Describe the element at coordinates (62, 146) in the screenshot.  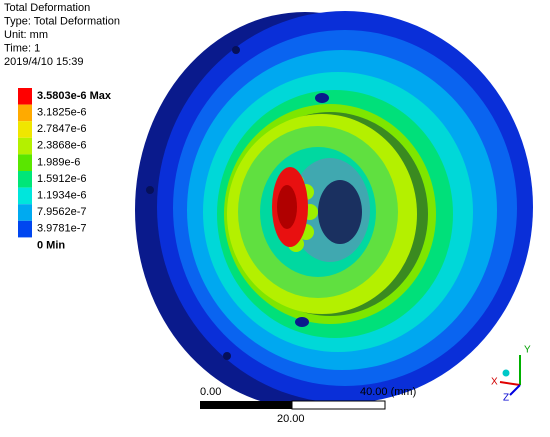
I see `legend-label: 2.3868e-6` at that location.